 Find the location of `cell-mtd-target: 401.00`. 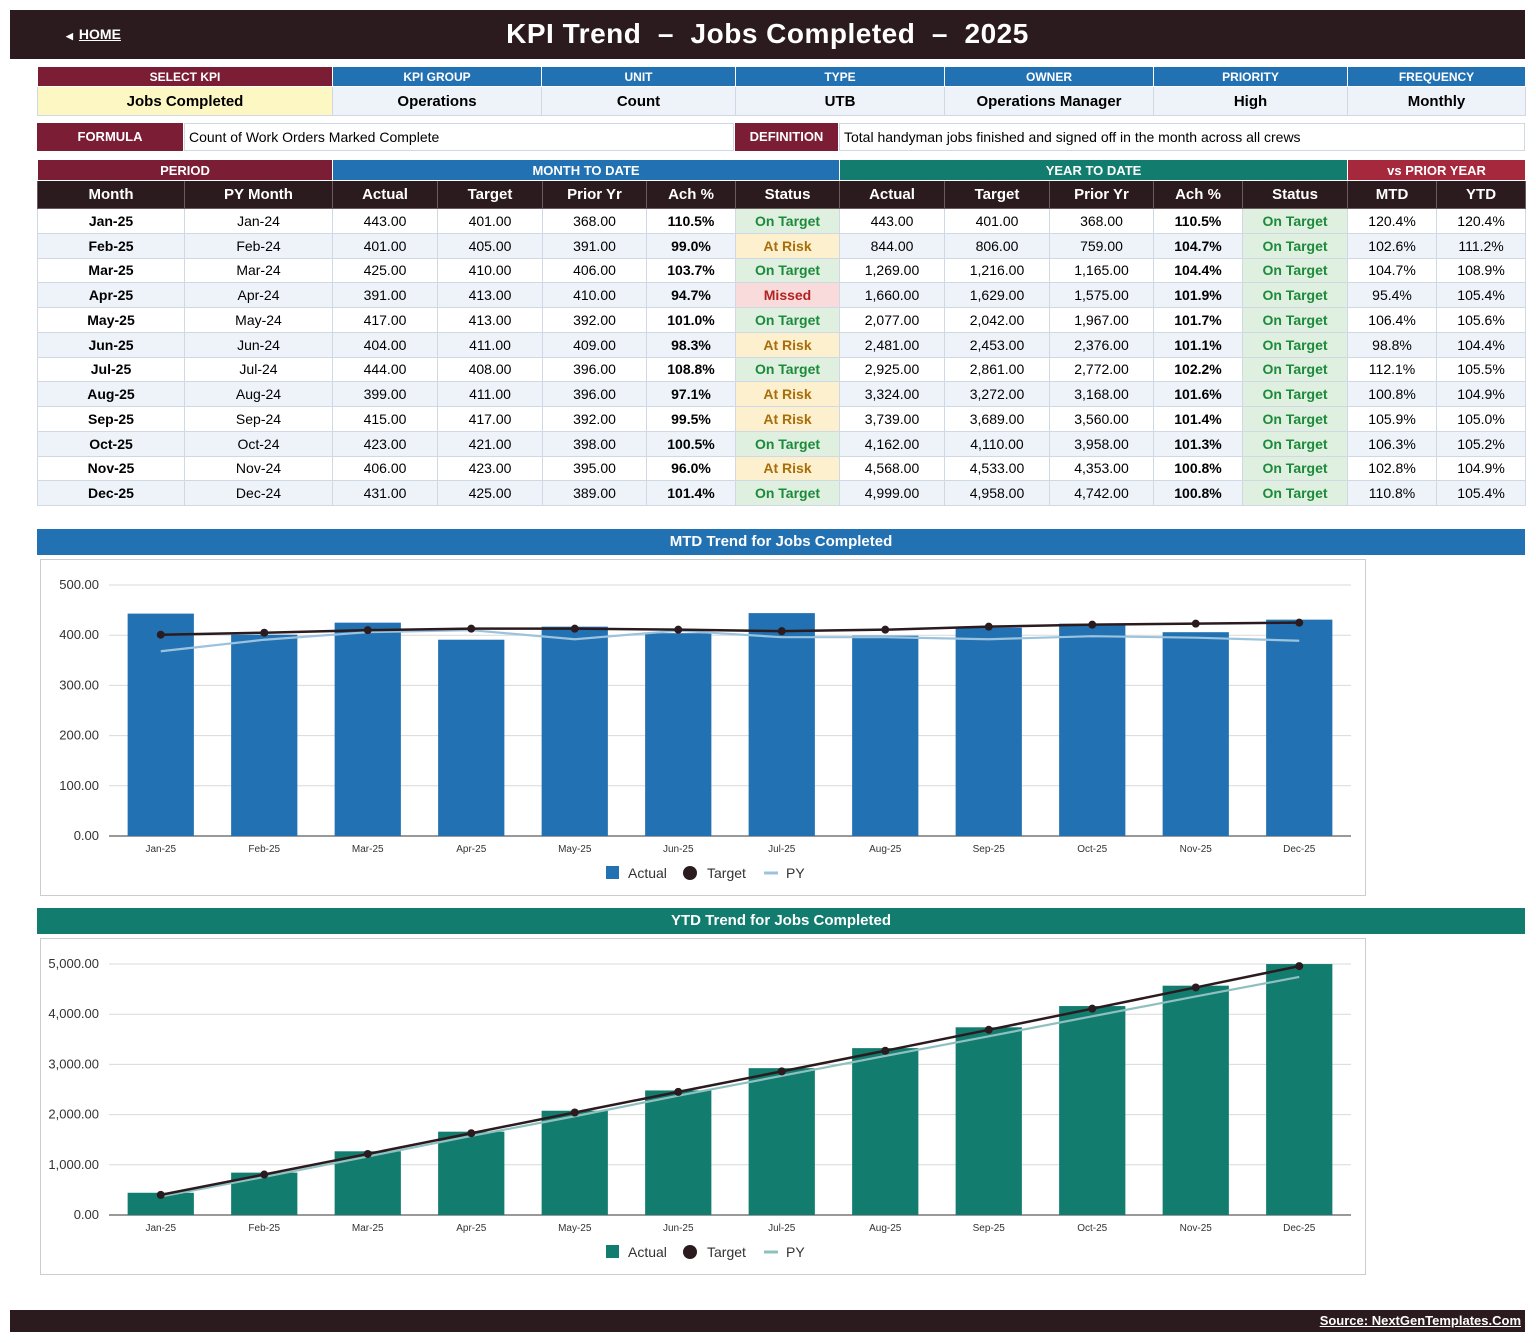

cell-mtd-target: 401.00 is located at coordinates (490, 221).